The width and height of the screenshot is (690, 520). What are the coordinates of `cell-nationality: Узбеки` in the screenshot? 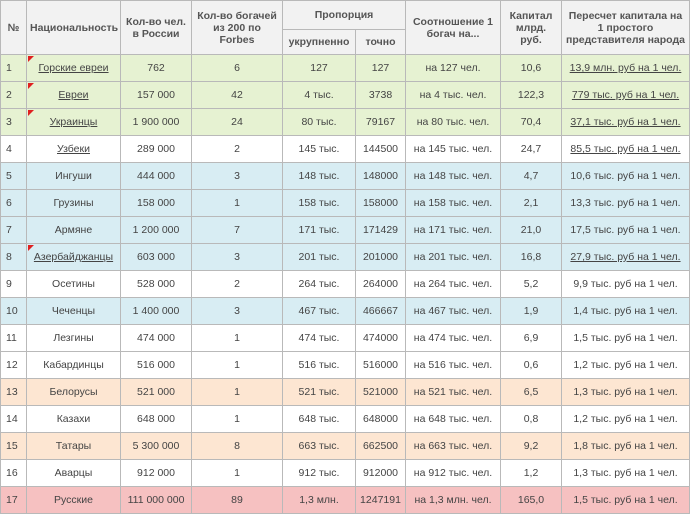 It's located at (73, 149).